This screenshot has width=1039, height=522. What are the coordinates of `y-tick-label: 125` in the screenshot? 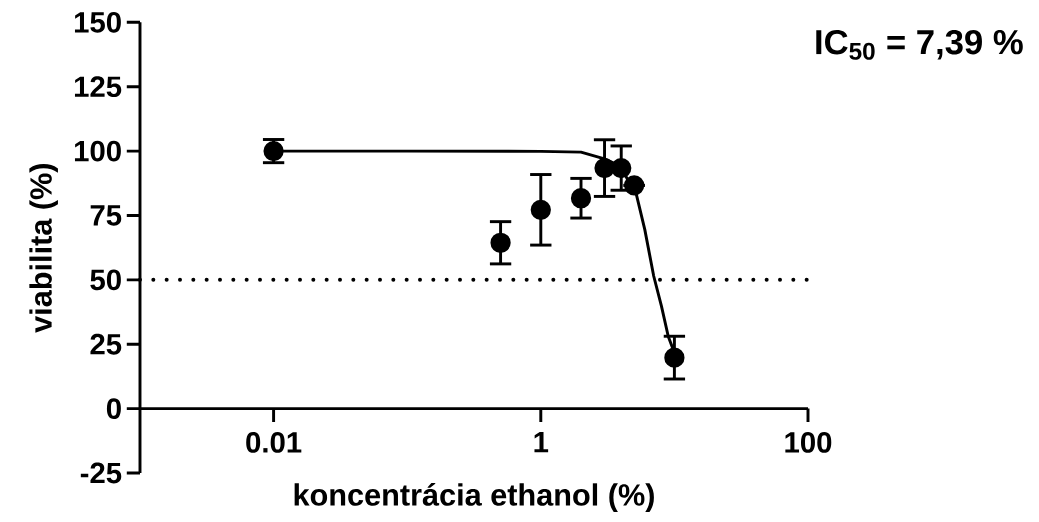 It's located at (98, 87).